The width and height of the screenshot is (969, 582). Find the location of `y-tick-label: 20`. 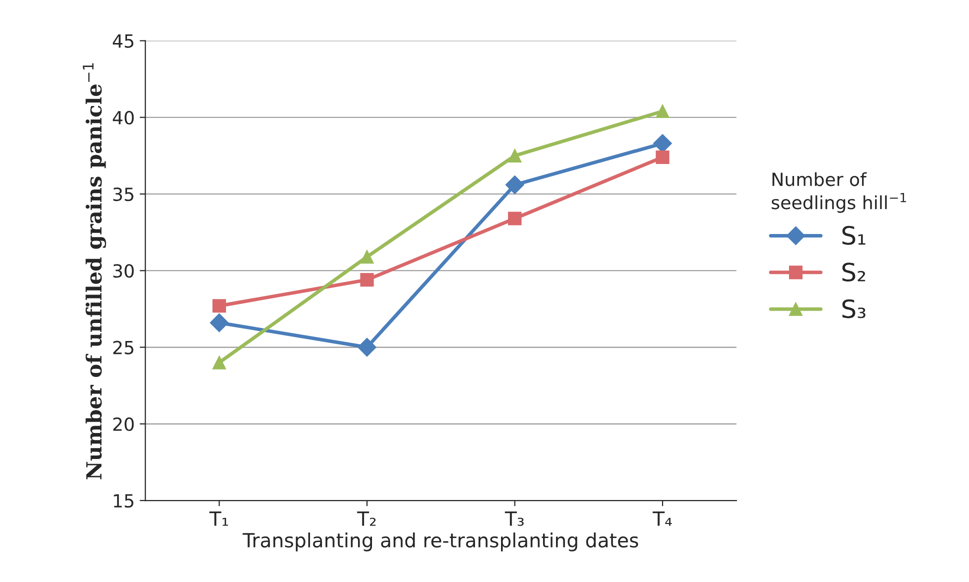

y-tick-label: 20 is located at coordinates (123, 424).